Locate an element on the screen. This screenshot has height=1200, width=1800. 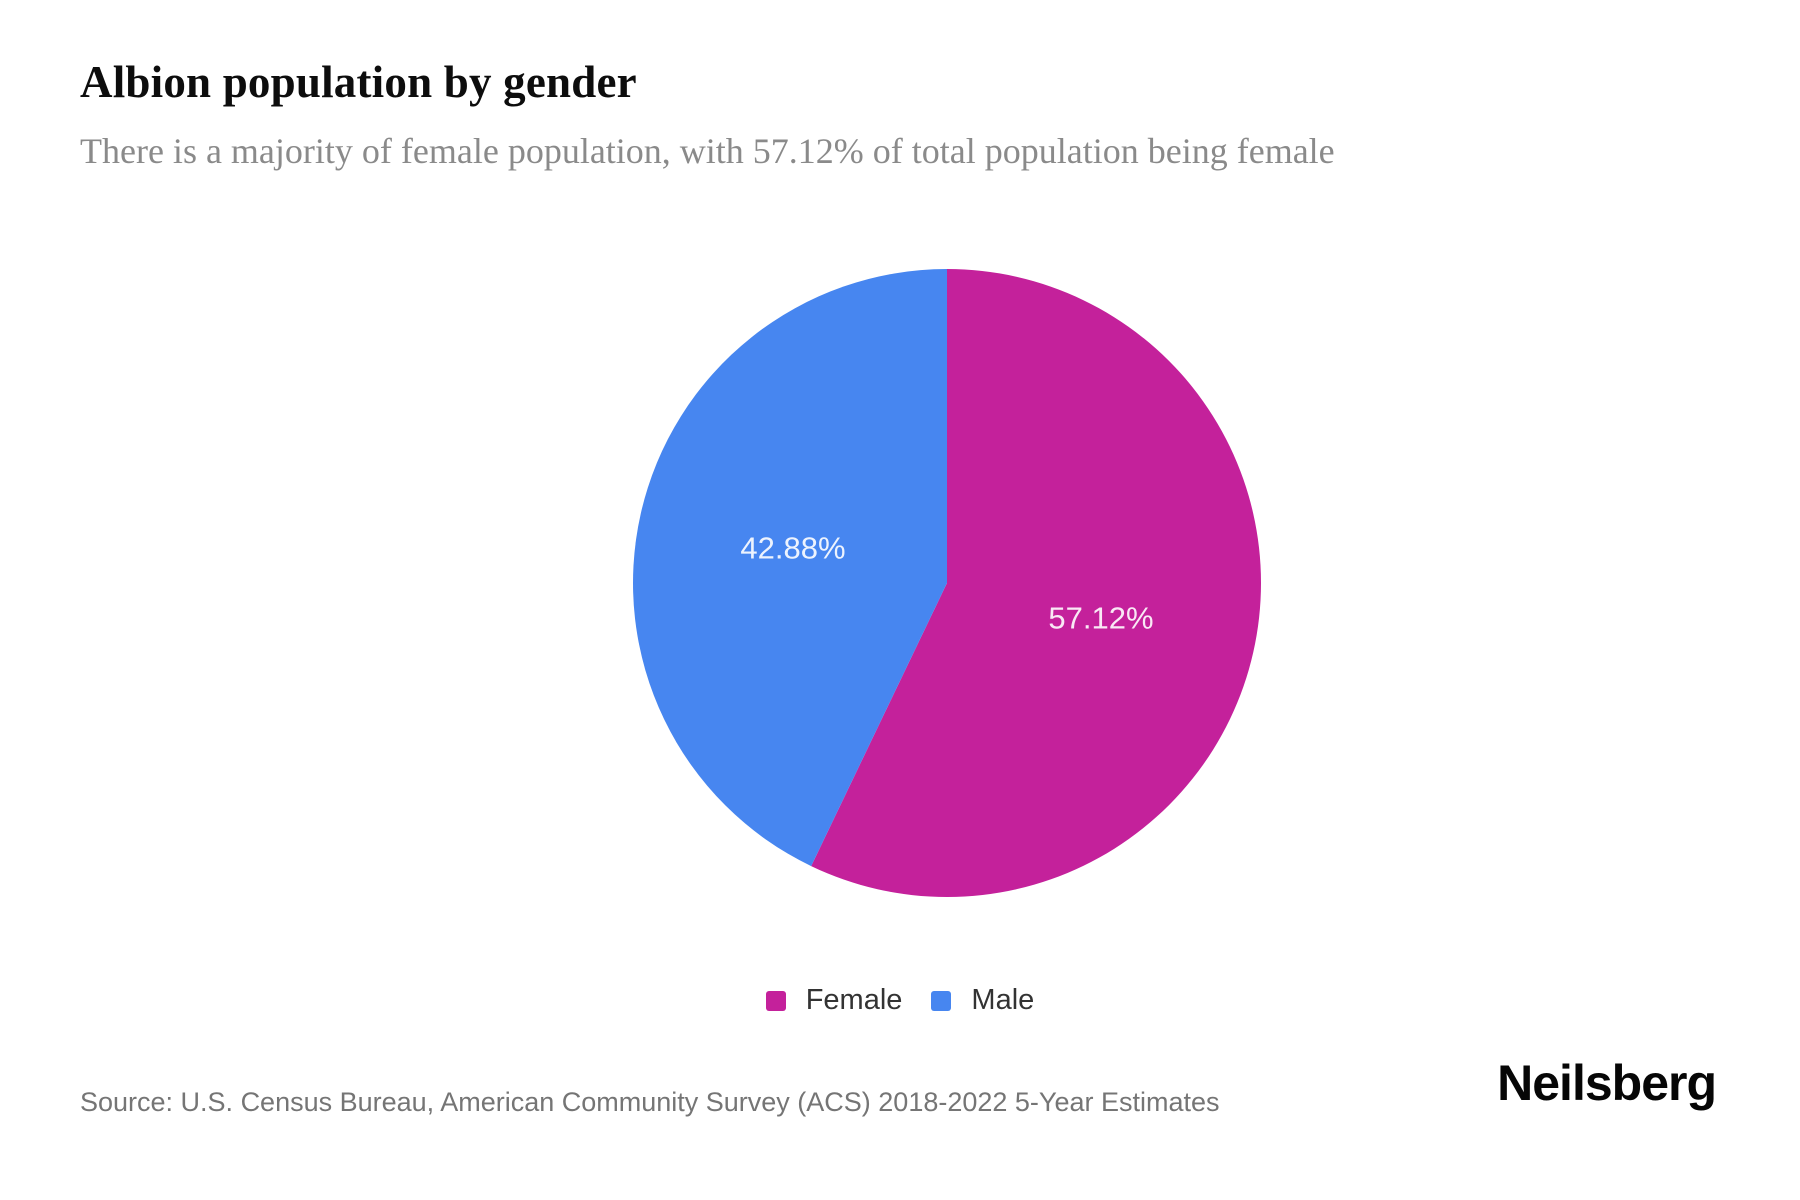
brand-logo: Neilsberg is located at coordinates (1607, 1083).